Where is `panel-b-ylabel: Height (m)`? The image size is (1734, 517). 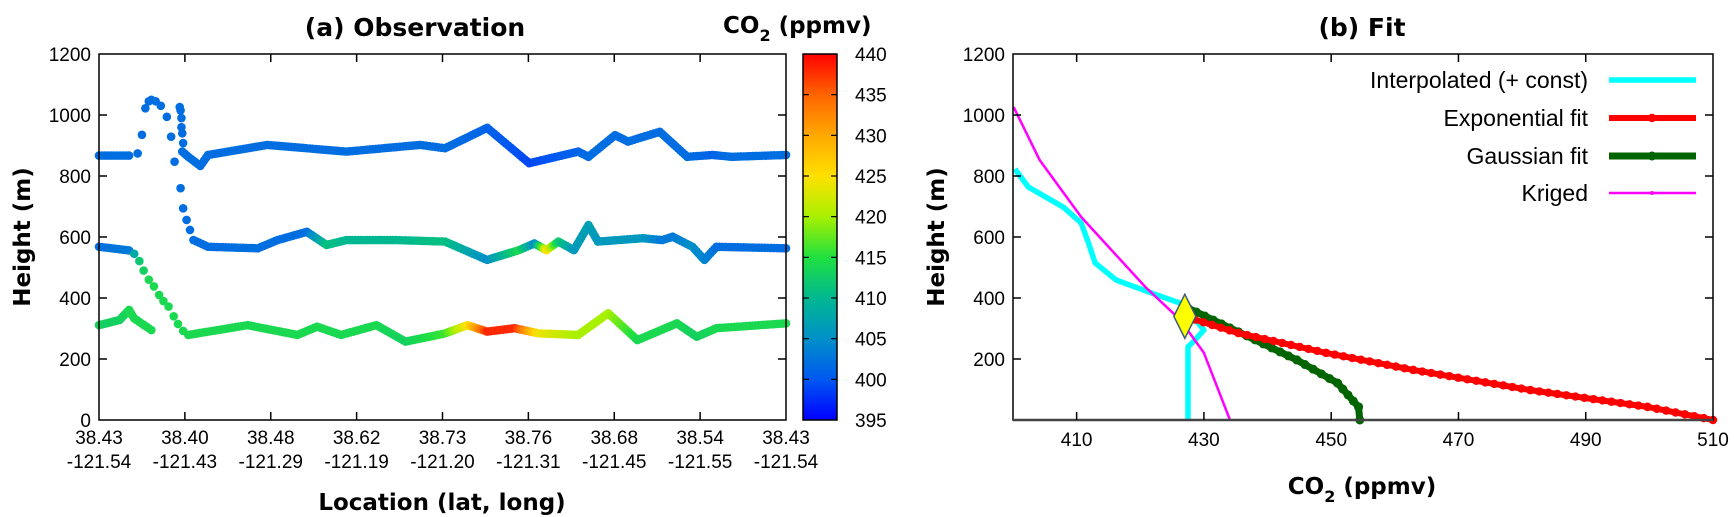
panel-b-ylabel: Height (m) is located at coordinates (937, 237).